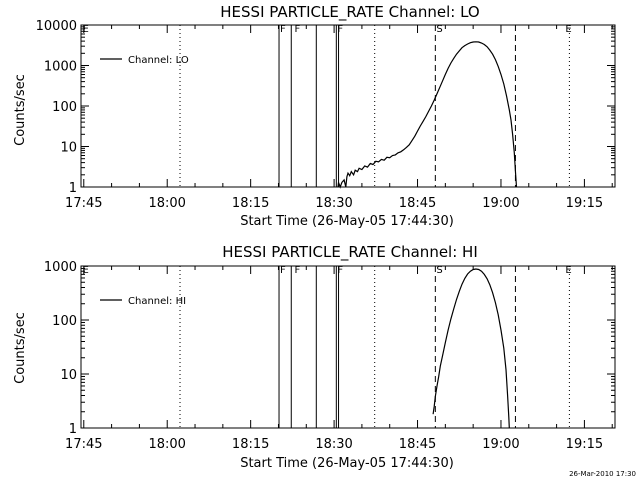  What do you see at coordinates (20, 348) in the screenshot?
I see `hi-y-axis-label: Counts/sec` at bounding box center [20, 348].